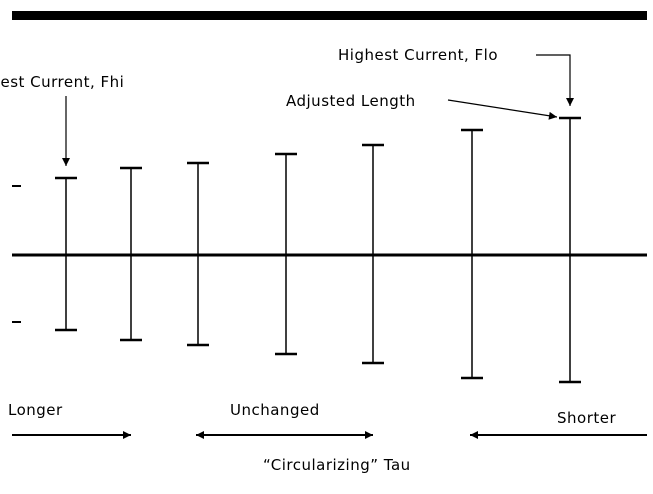 The width and height of the screenshot is (653, 494). Describe the element at coordinates (418, 55) in the screenshot. I see `label-flo: Highest Current, Flo` at that location.